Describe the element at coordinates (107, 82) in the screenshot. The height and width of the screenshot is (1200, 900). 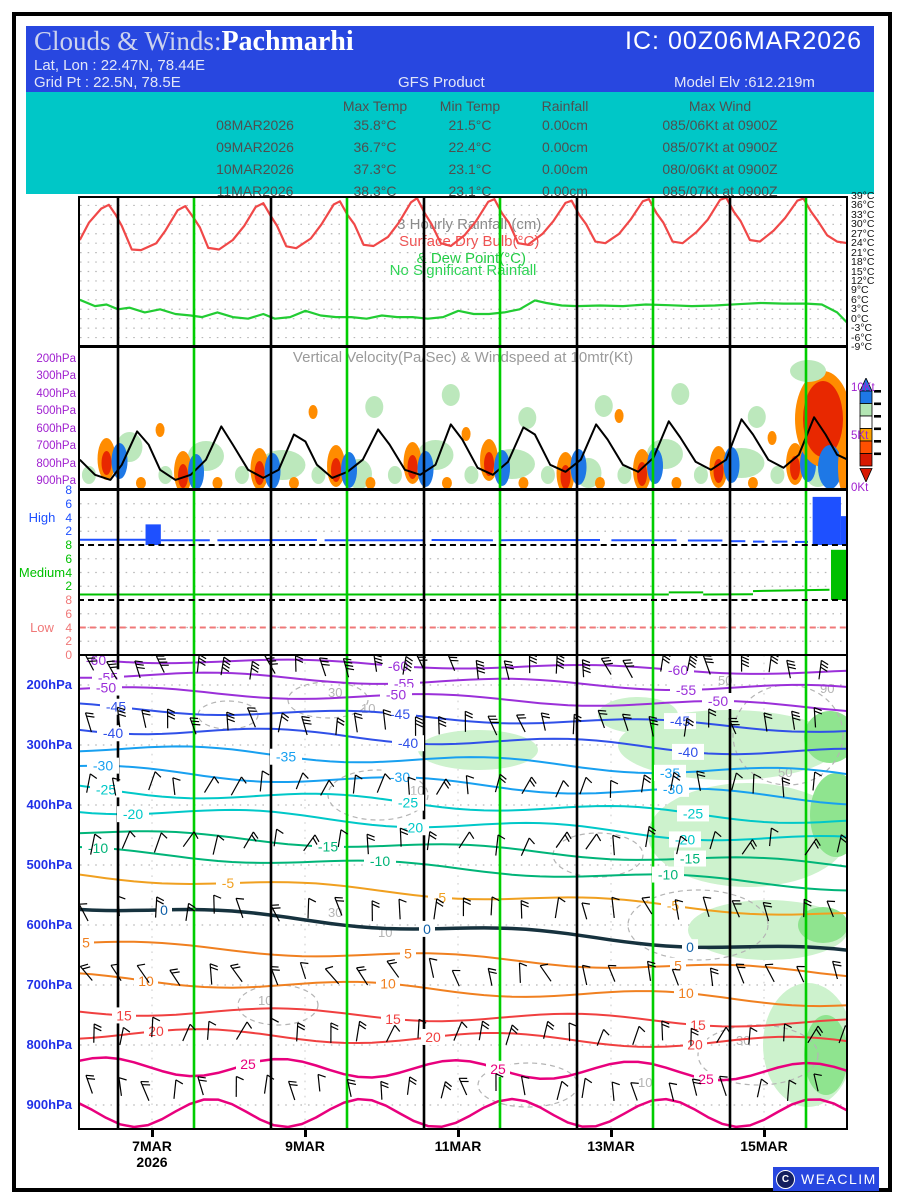
I see `gridpt-text: Grid Pt : 22.5N, 78.5E` at that location.